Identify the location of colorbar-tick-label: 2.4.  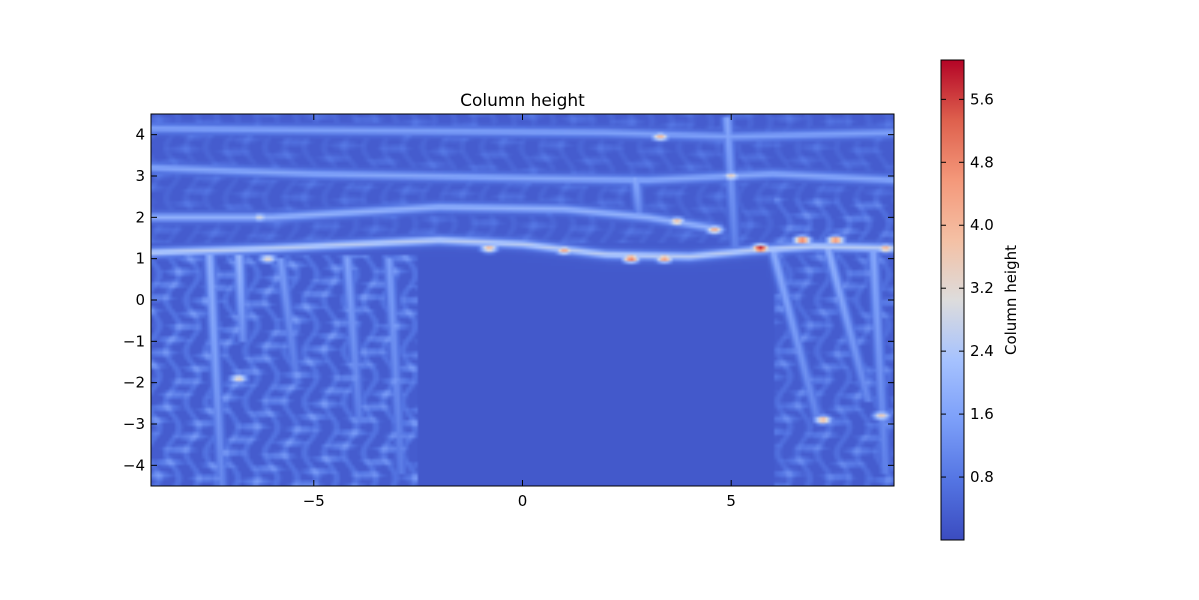
(982, 351).